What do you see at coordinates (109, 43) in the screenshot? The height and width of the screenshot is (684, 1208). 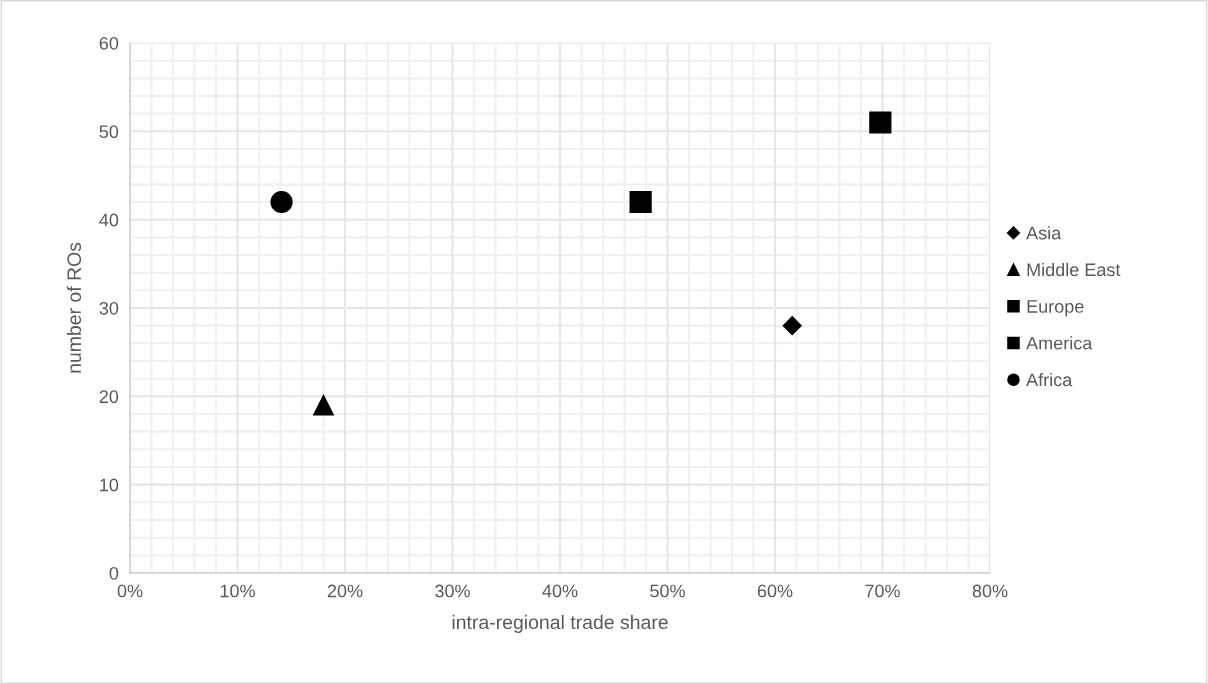 I see `y-tick-label: 60` at bounding box center [109, 43].